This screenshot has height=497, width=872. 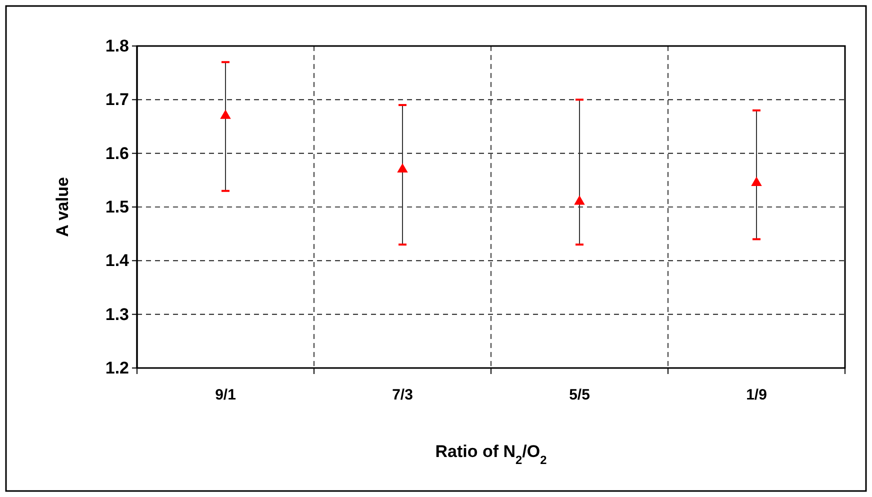 I want to click on y-tick-label: 1.7, so click(x=117, y=100).